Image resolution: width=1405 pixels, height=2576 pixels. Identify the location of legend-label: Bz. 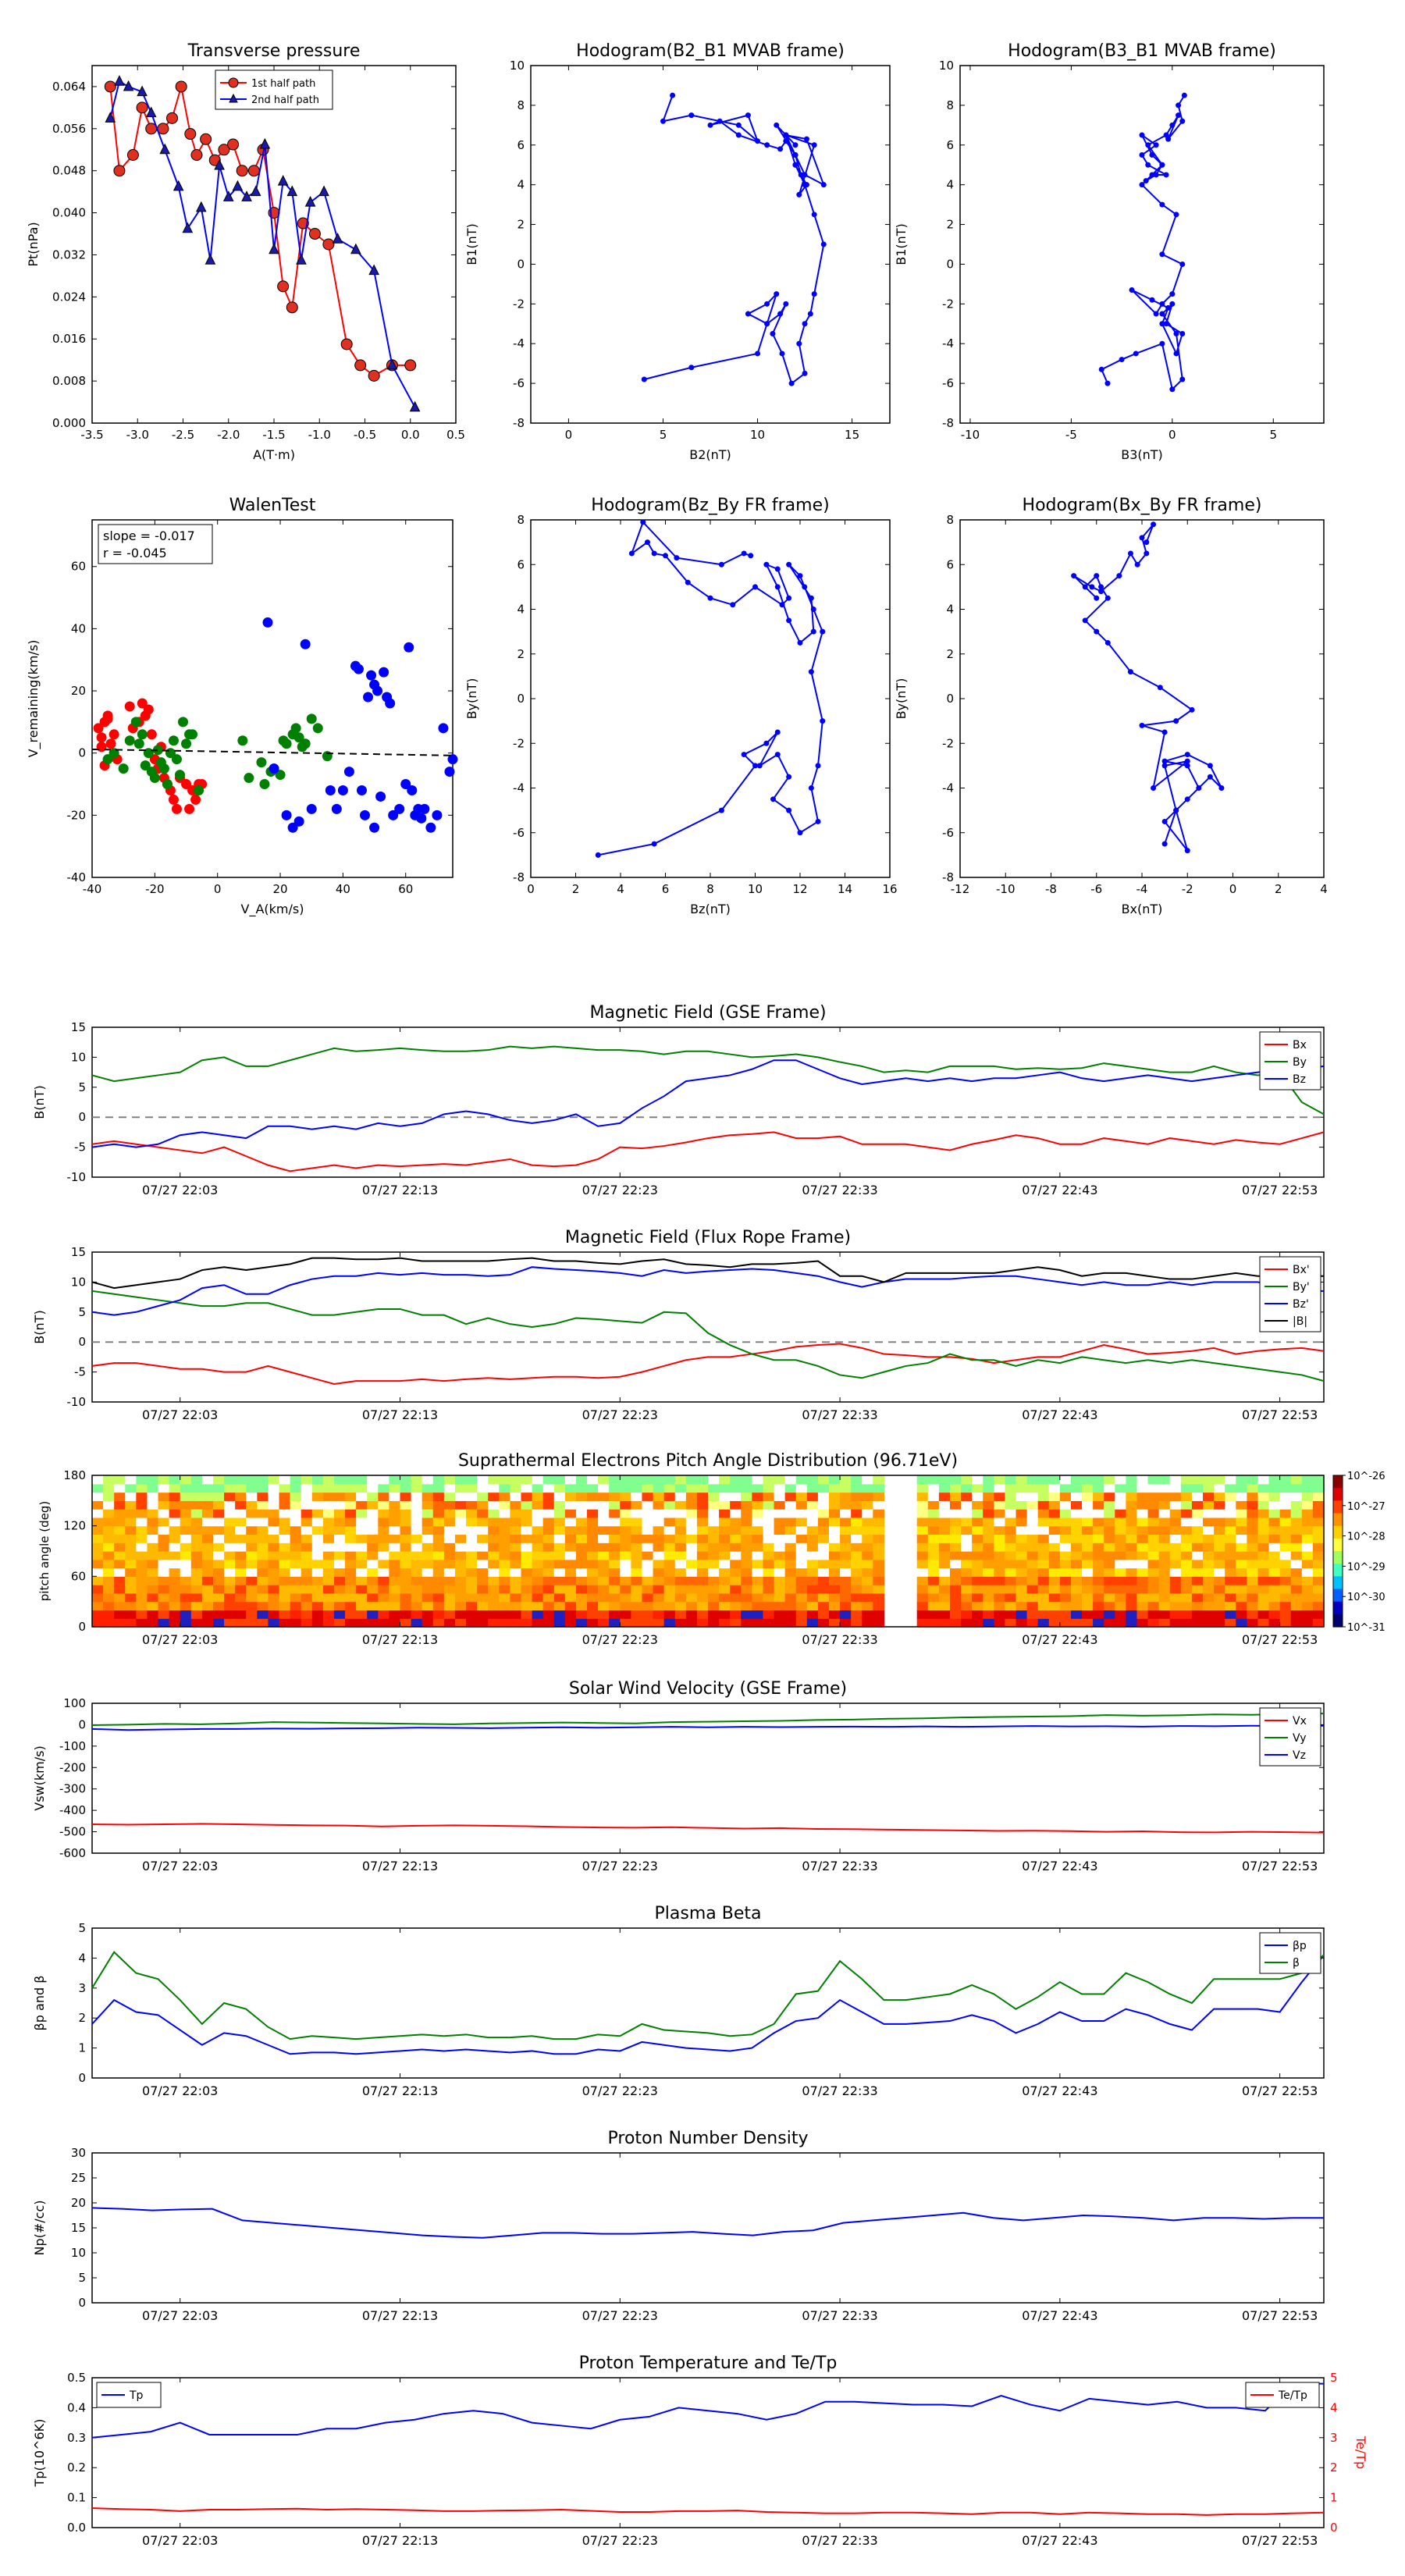
(1299, 1079).